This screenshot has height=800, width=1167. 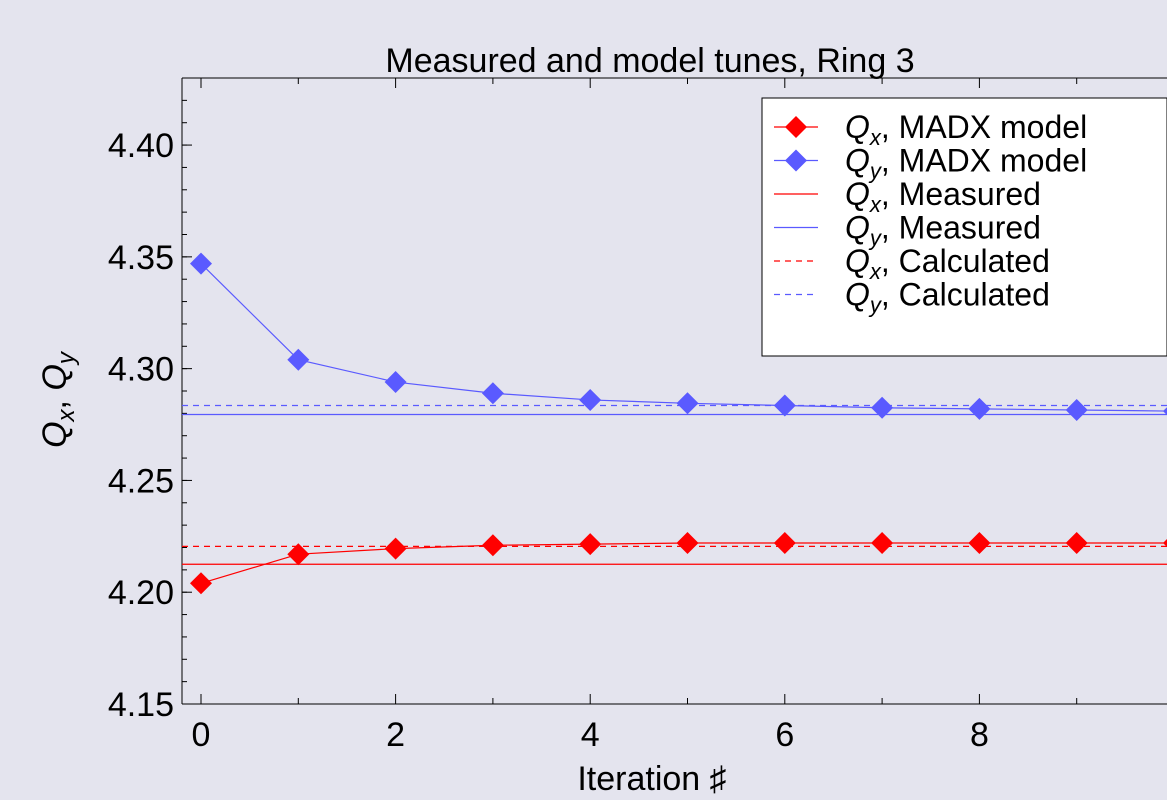 I want to click on x-tick-label: 8, so click(x=979, y=735).